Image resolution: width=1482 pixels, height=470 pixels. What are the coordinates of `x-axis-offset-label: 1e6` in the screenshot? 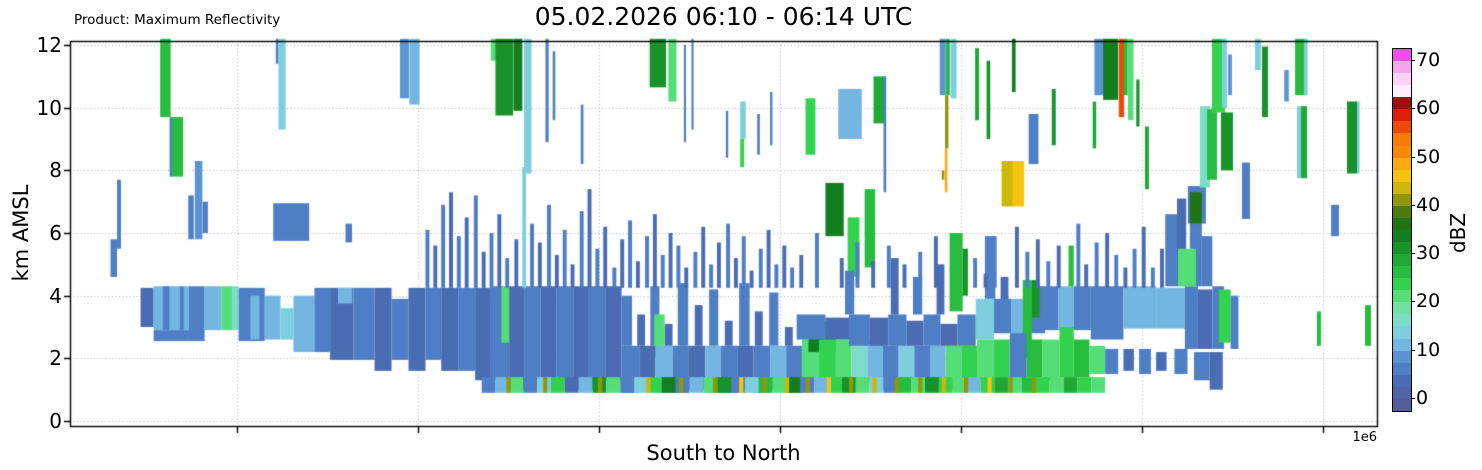 It's located at (1364, 437).